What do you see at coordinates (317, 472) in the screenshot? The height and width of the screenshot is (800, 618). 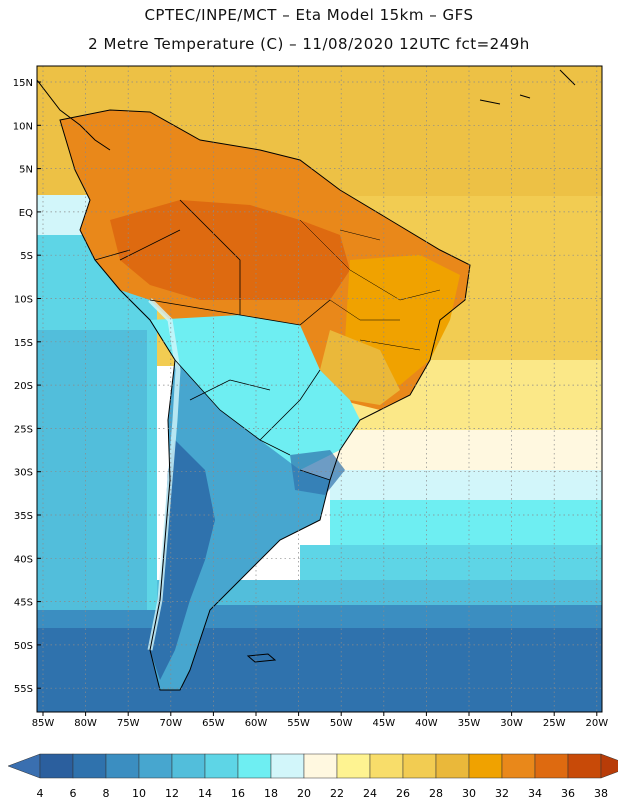 I see `uruguay-cool` at bounding box center [317, 472].